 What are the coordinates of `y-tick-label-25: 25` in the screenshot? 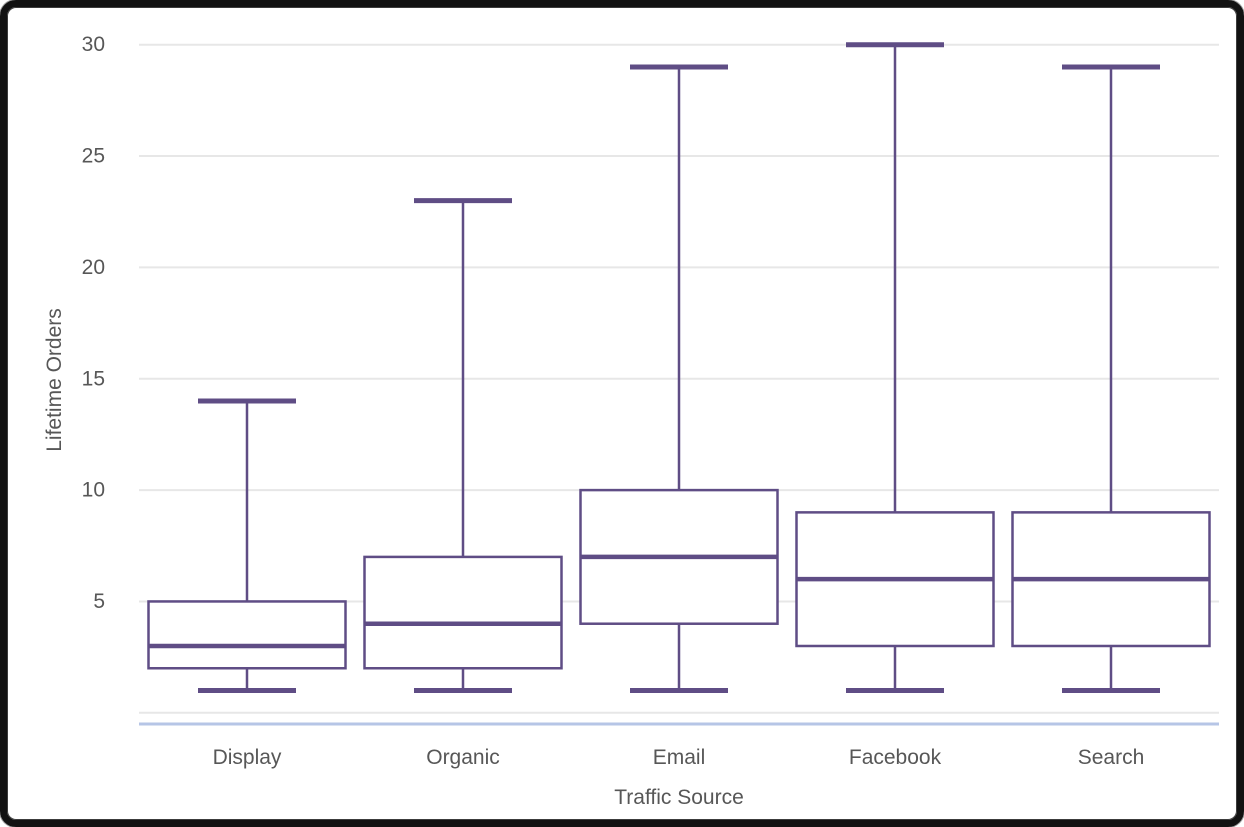 It's located at (93, 156).